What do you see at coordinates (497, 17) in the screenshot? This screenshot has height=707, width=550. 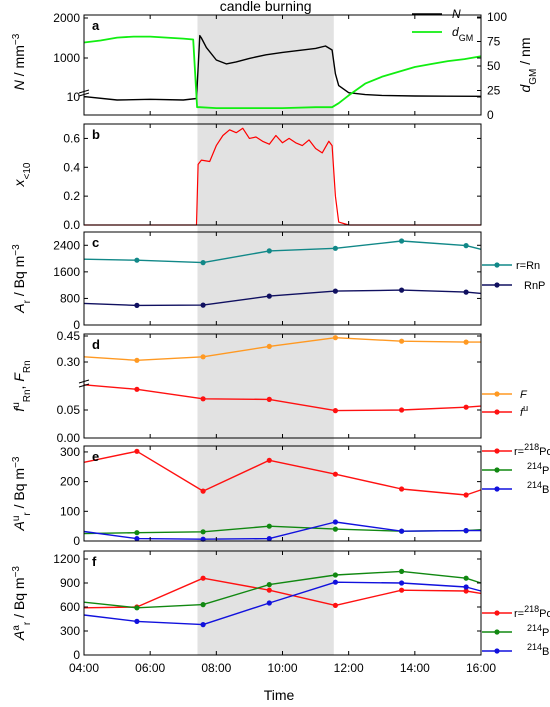 I see `panel-a-y2-tick-label: 100` at bounding box center [497, 17].